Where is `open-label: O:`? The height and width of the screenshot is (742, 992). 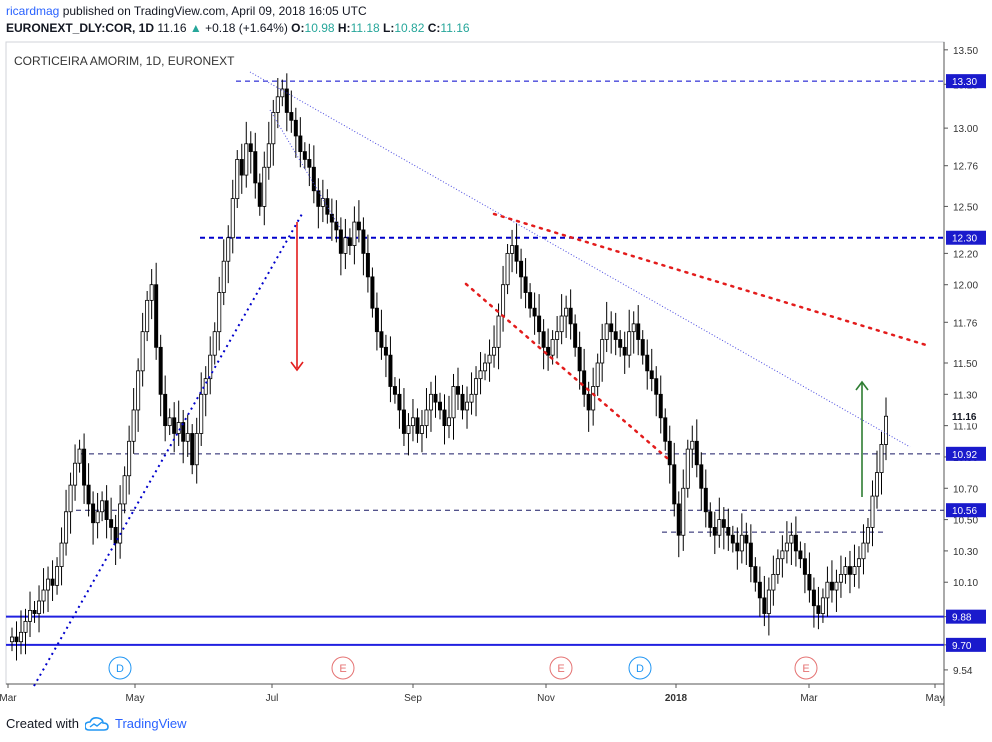
open-label: O: is located at coordinates (298, 28).